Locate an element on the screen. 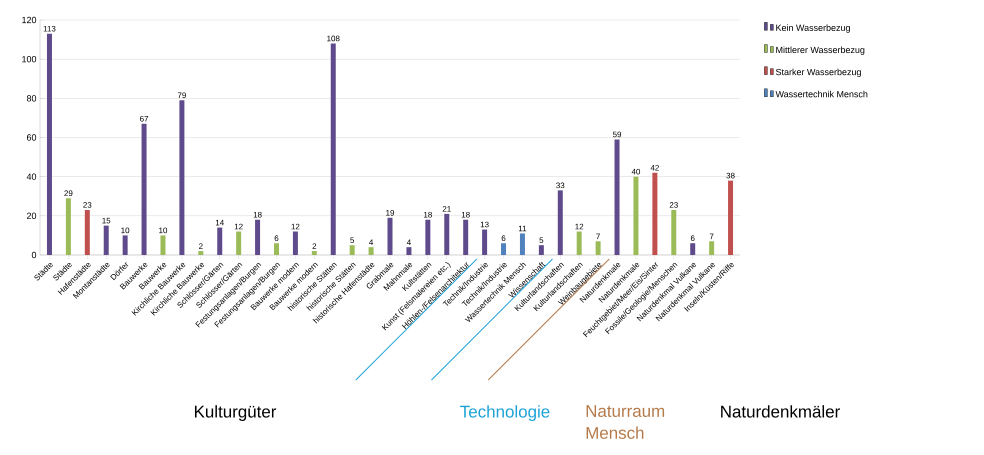  legend-label: Wassertechnik Mensch is located at coordinates (822, 94).